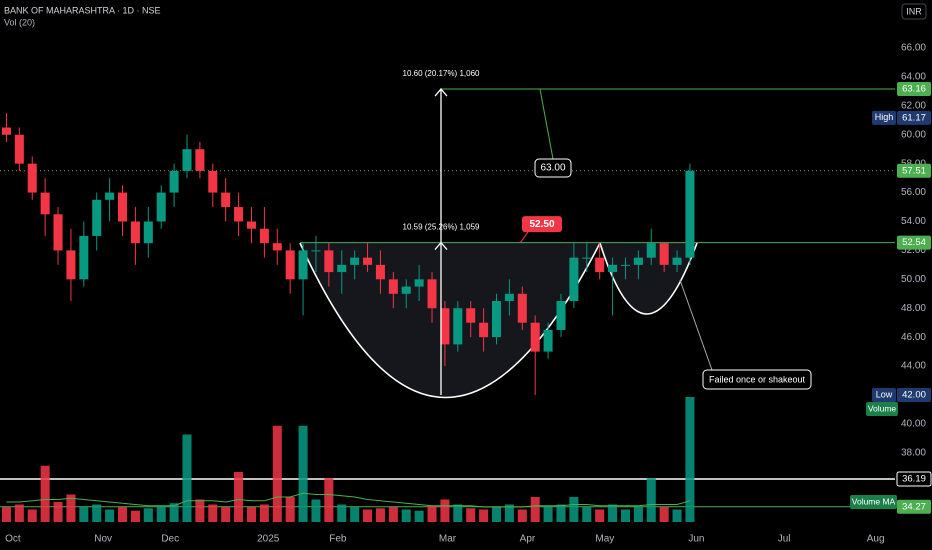 This screenshot has height=550, width=932. I want to click on pane-label: Volume MA, so click(874, 501).